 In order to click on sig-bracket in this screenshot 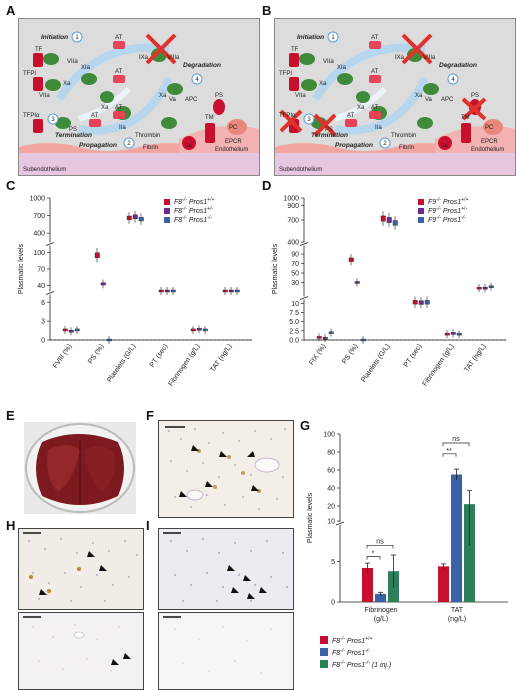, I will do `click(449, 455)`.